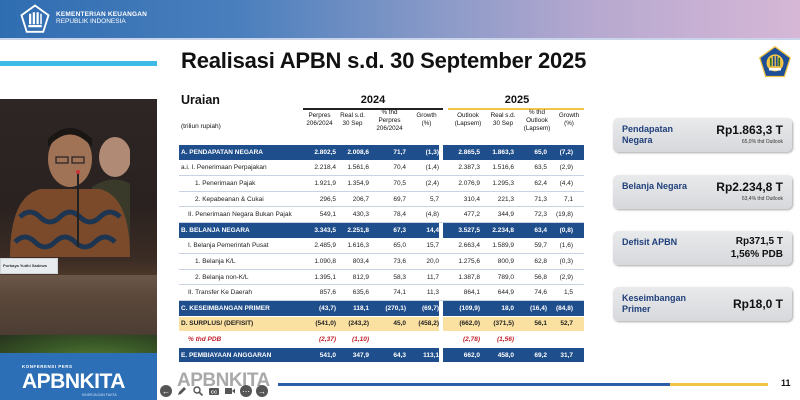 Image resolution: width=800 pixels, height=400 pixels. What do you see at coordinates (469, 261) in the screenshot?
I see `cell-value: 1.275,6` at bounding box center [469, 261].